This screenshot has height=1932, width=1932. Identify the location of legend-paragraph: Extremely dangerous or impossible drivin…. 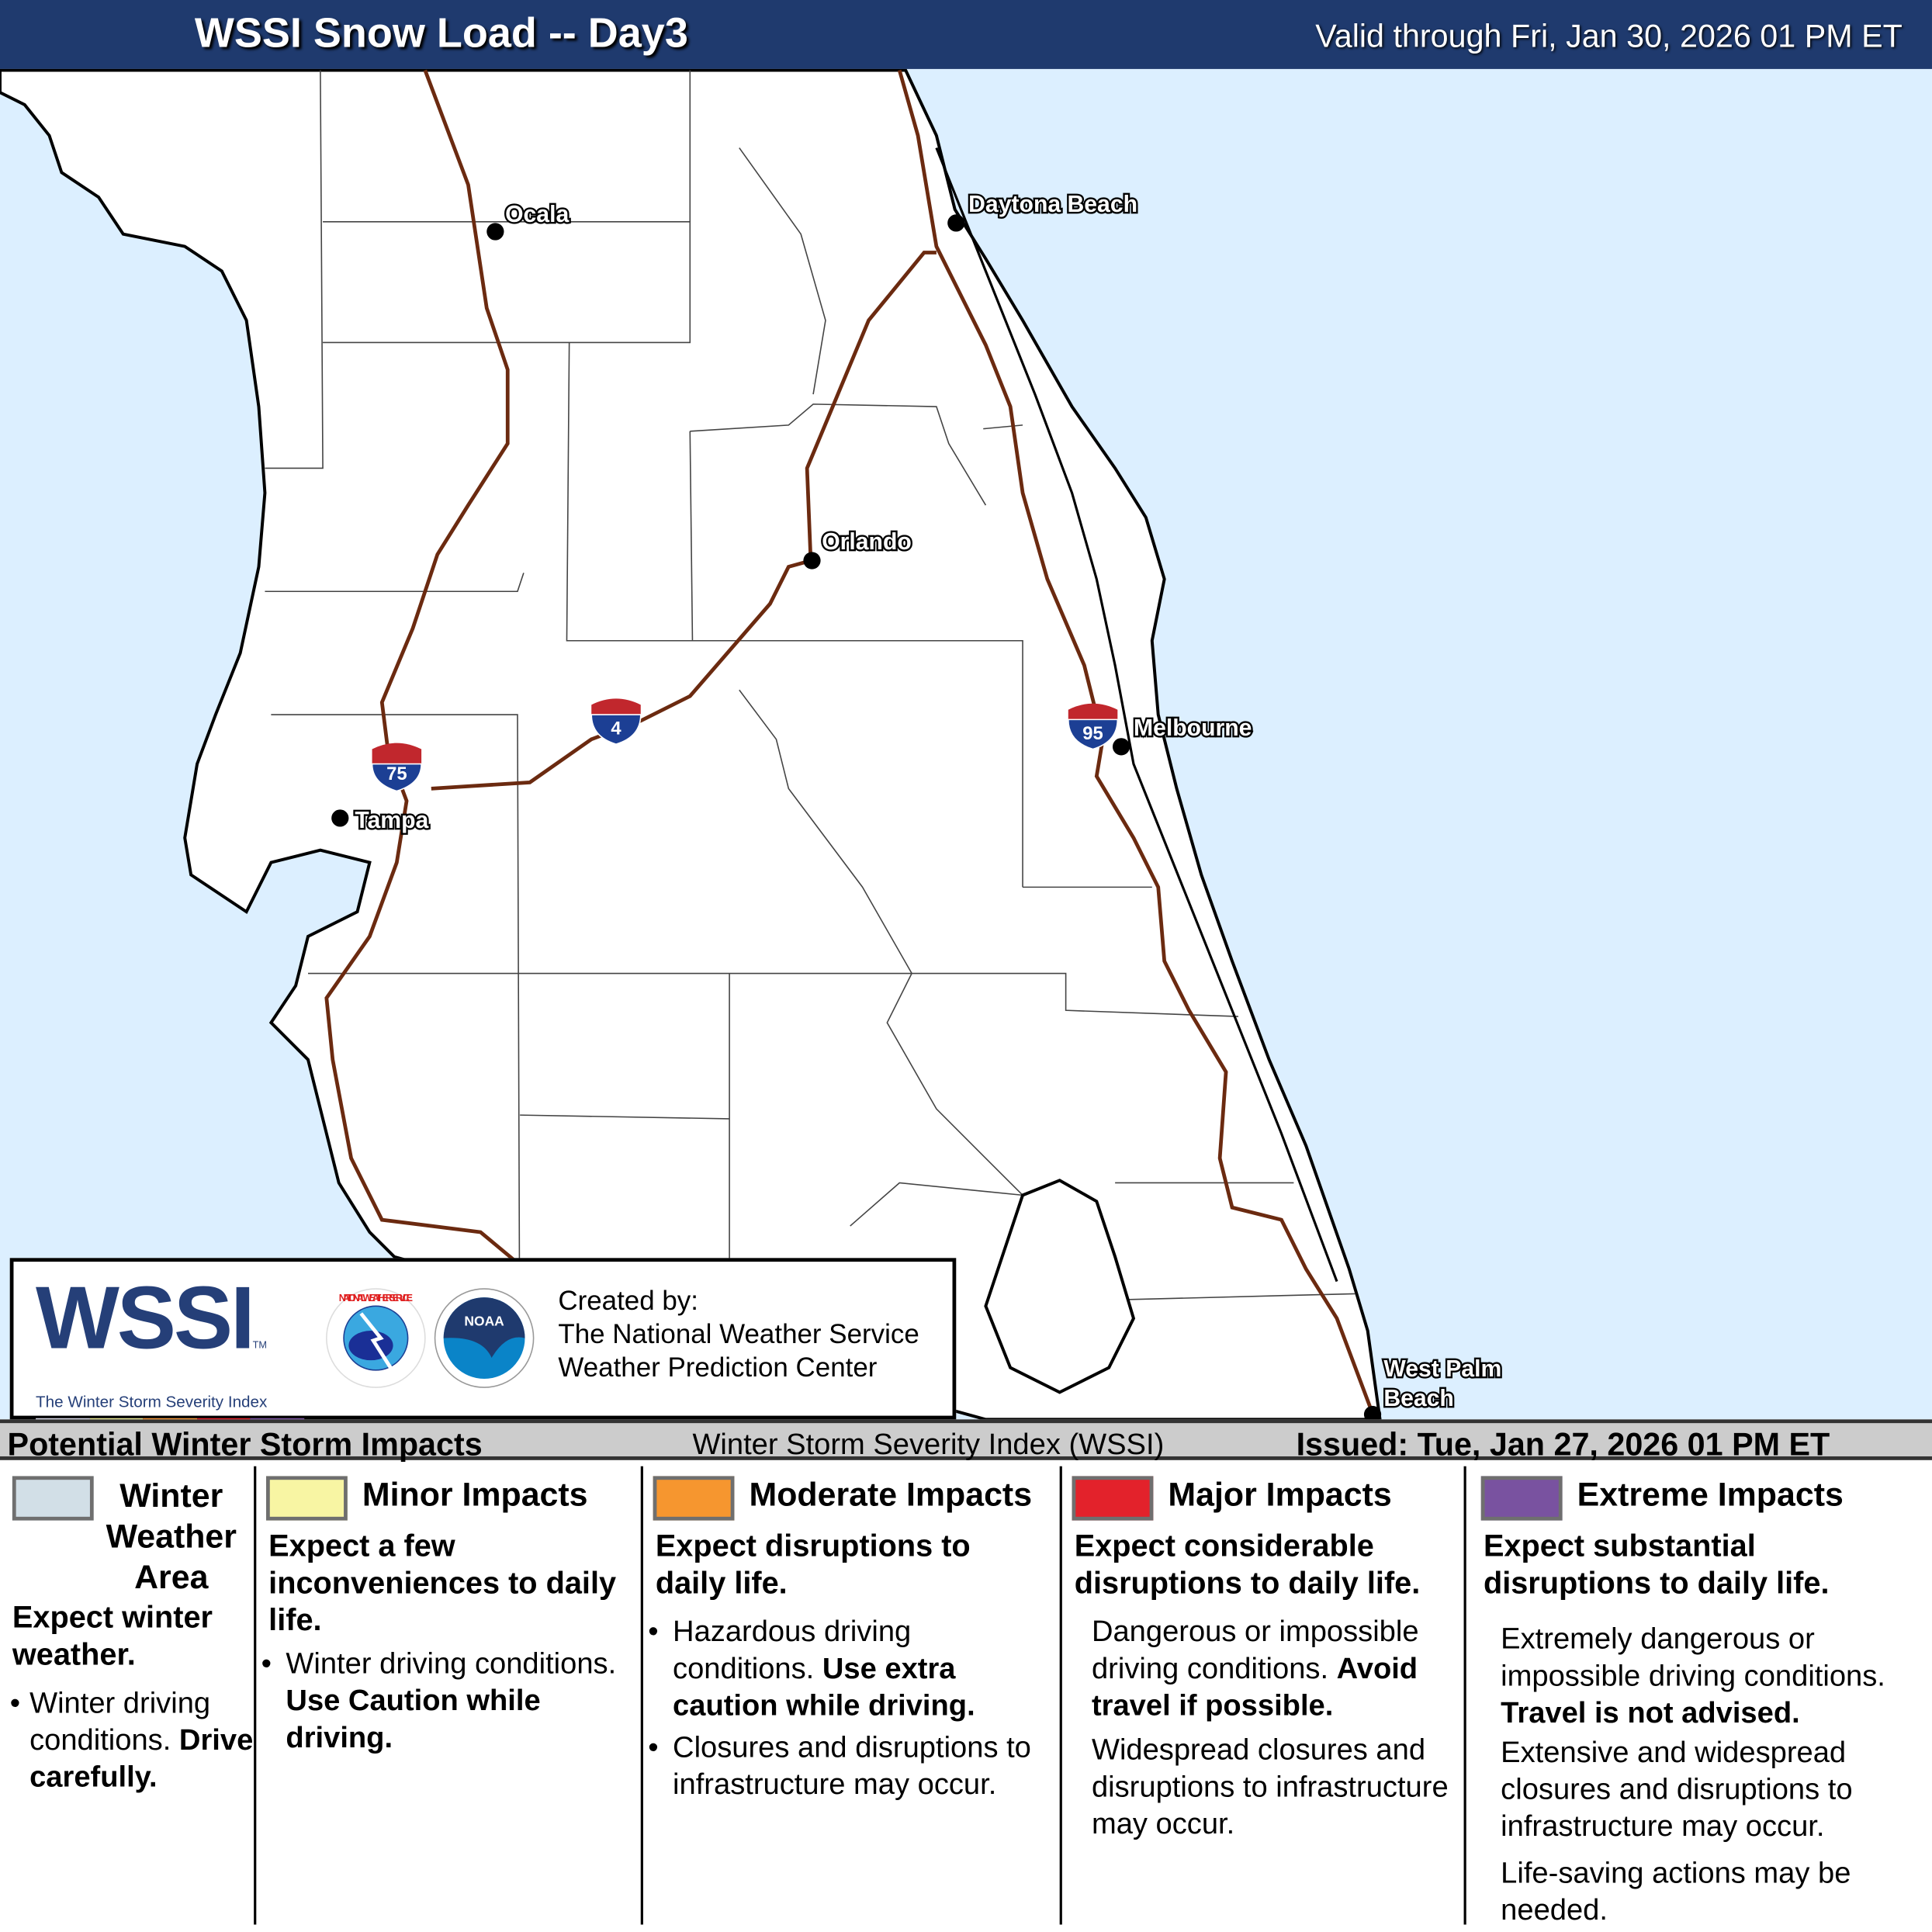
(1693, 1676).